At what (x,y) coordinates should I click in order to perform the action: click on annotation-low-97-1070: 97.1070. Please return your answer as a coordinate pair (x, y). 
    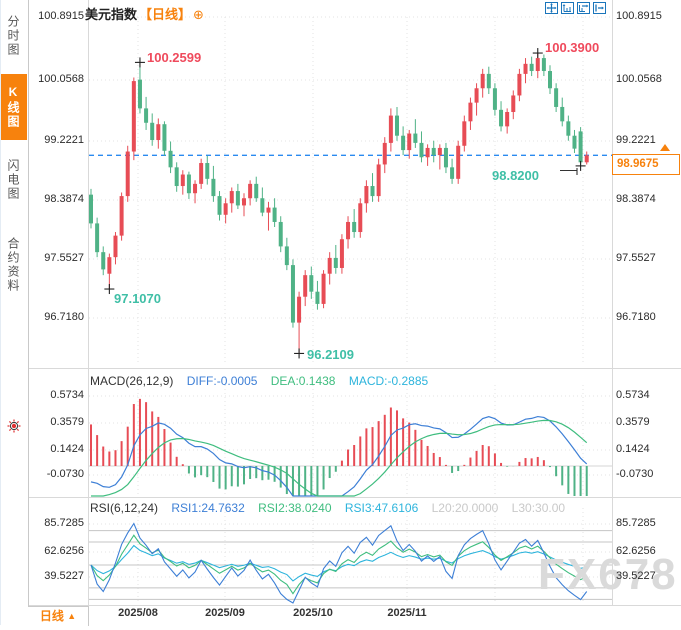
    Looking at the image, I should click on (137, 298).